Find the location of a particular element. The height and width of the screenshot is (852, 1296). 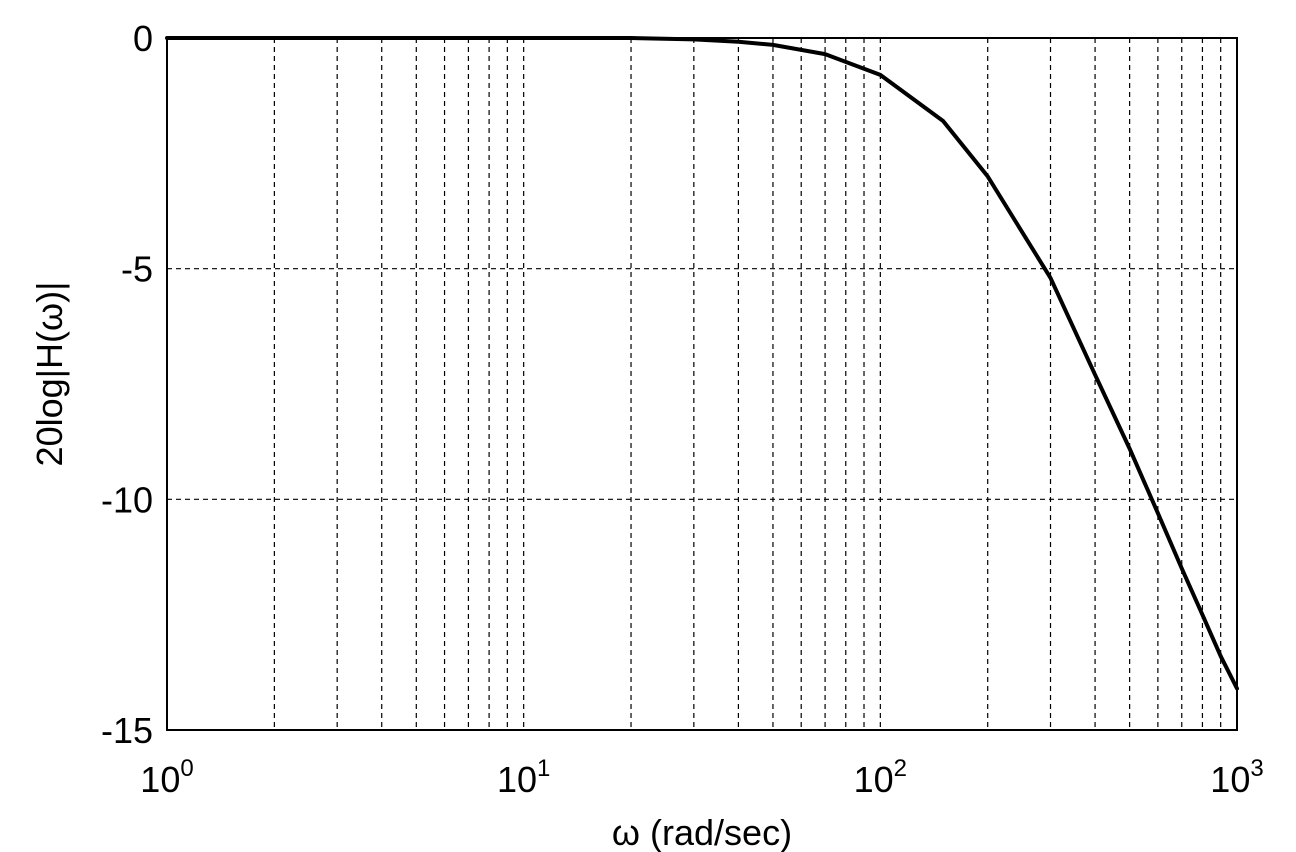

x-axis-label: ω (rad/sec) is located at coordinates (702, 832).